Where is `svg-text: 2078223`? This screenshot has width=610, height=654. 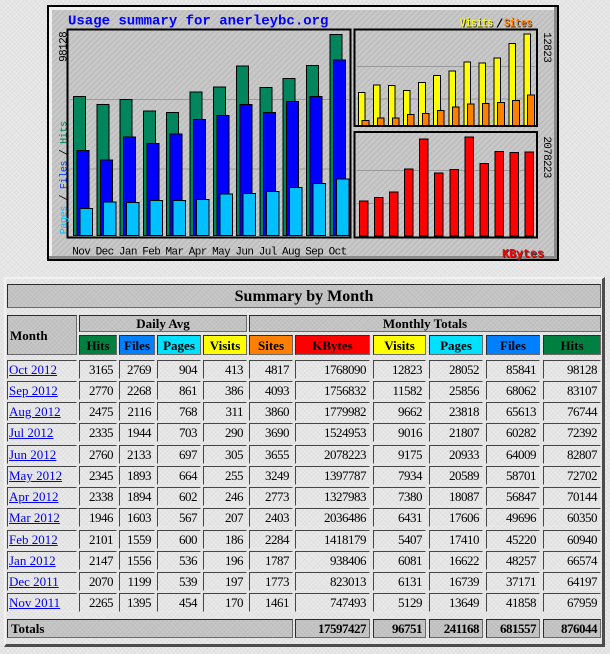
svg-text: 2078223 is located at coordinates (546, 156).